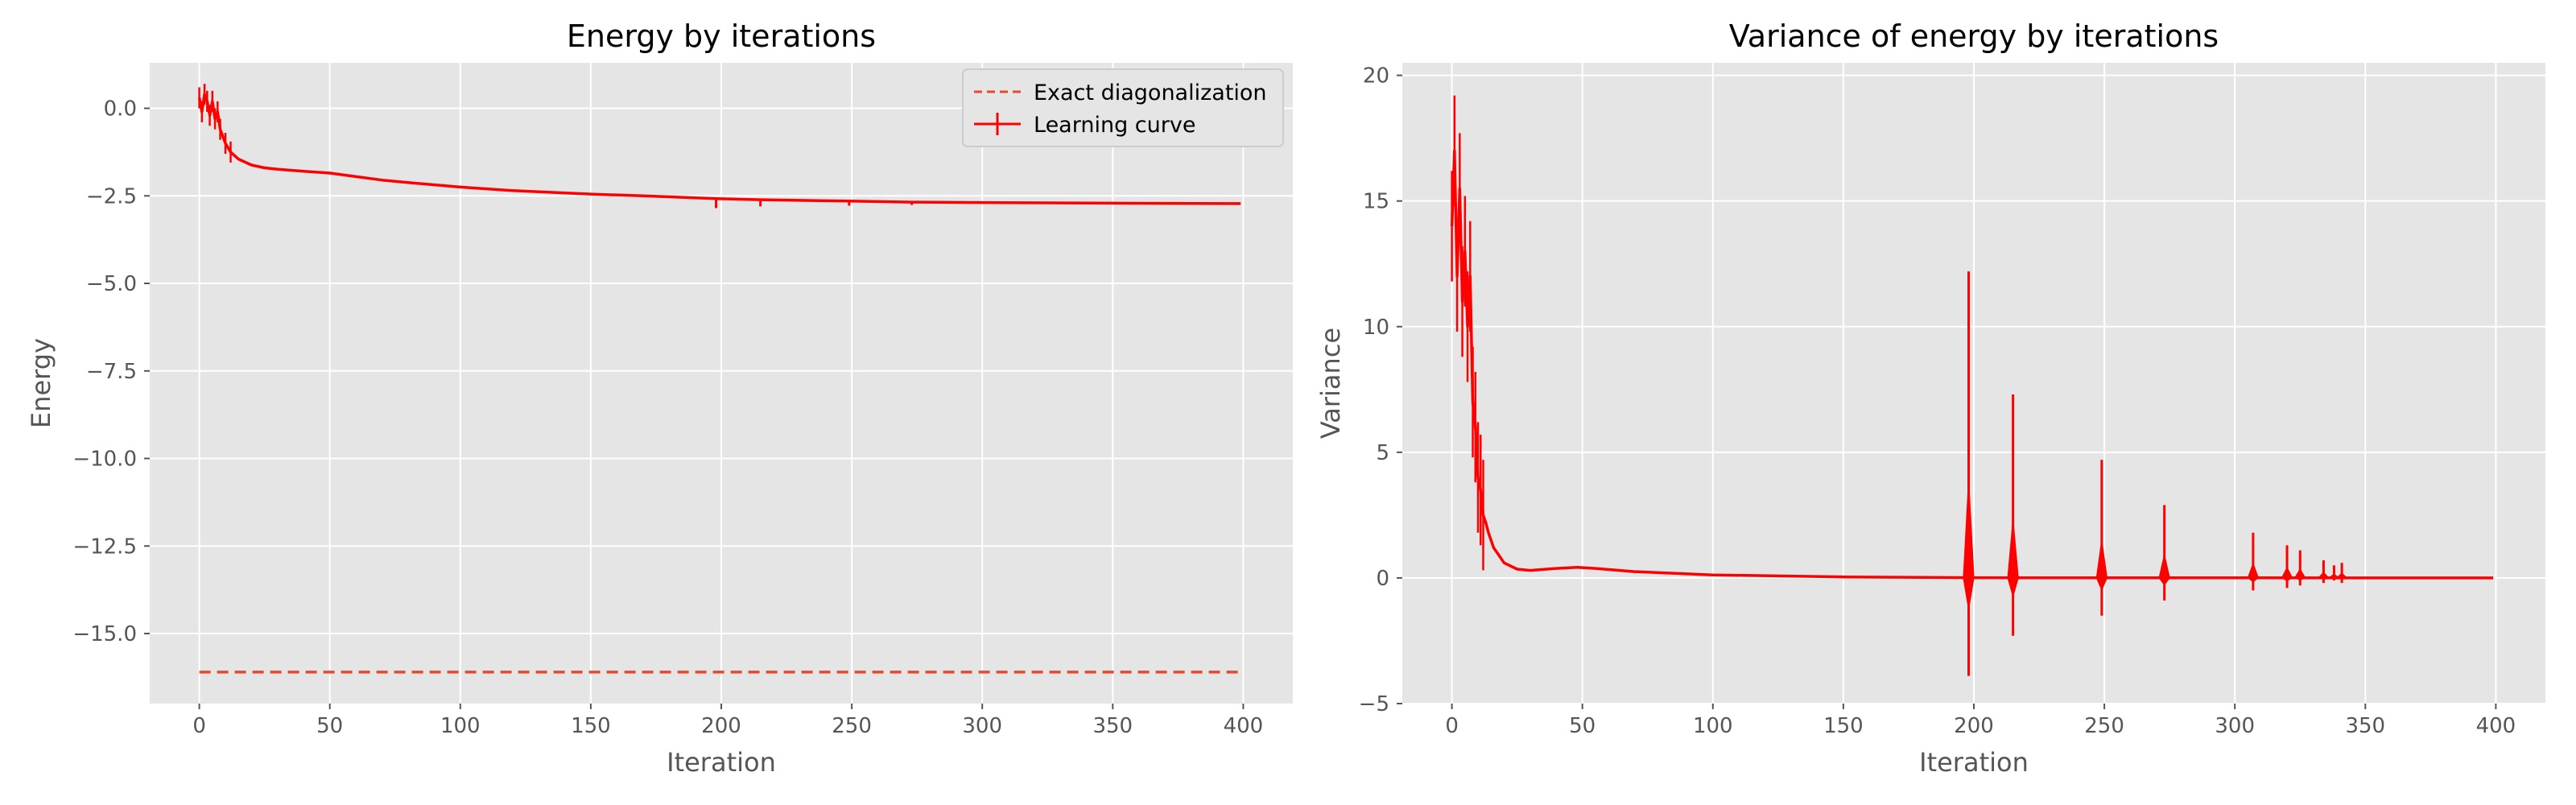 The height and width of the screenshot is (805, 2576). What do you see at coordinates (1974, 36) in the screenshot?
I see `variance-chart-title: Variance of energy by iterations` at bounding box center [1974, 36].